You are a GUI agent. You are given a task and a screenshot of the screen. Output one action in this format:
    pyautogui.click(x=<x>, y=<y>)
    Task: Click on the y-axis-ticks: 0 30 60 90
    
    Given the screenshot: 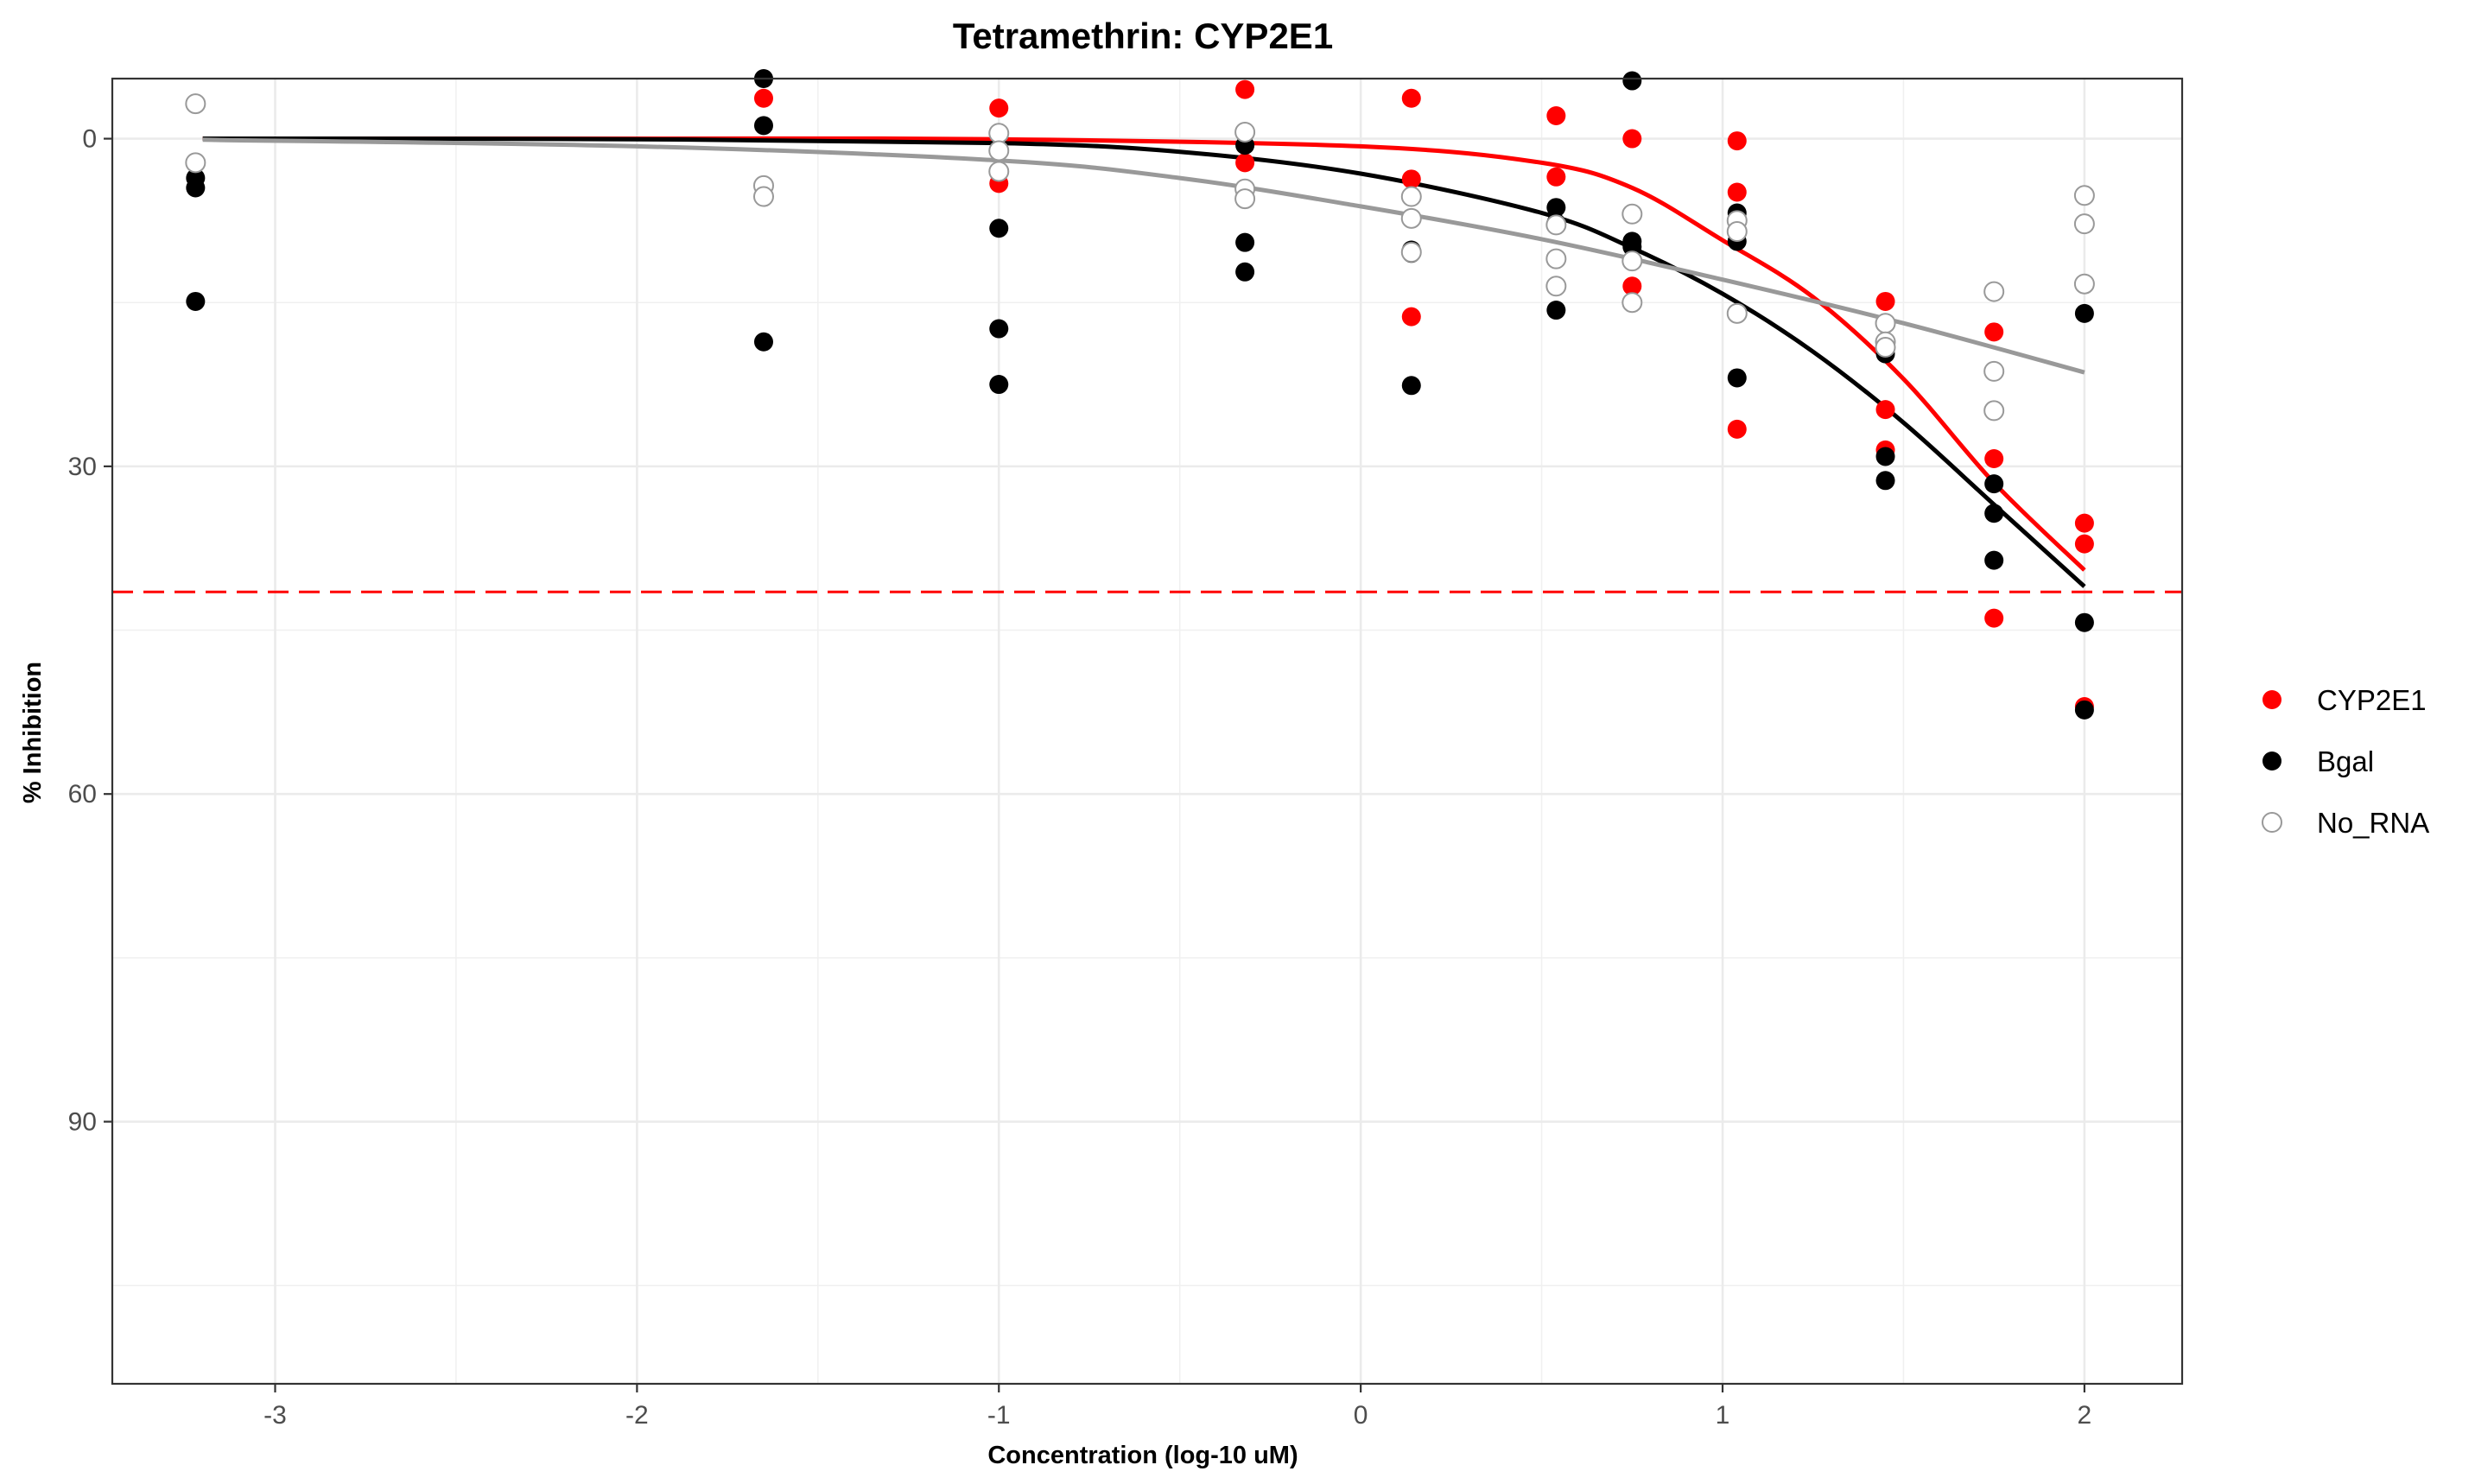 What is the action you would take?
    pyautogui.click(x=90, y=631)
    